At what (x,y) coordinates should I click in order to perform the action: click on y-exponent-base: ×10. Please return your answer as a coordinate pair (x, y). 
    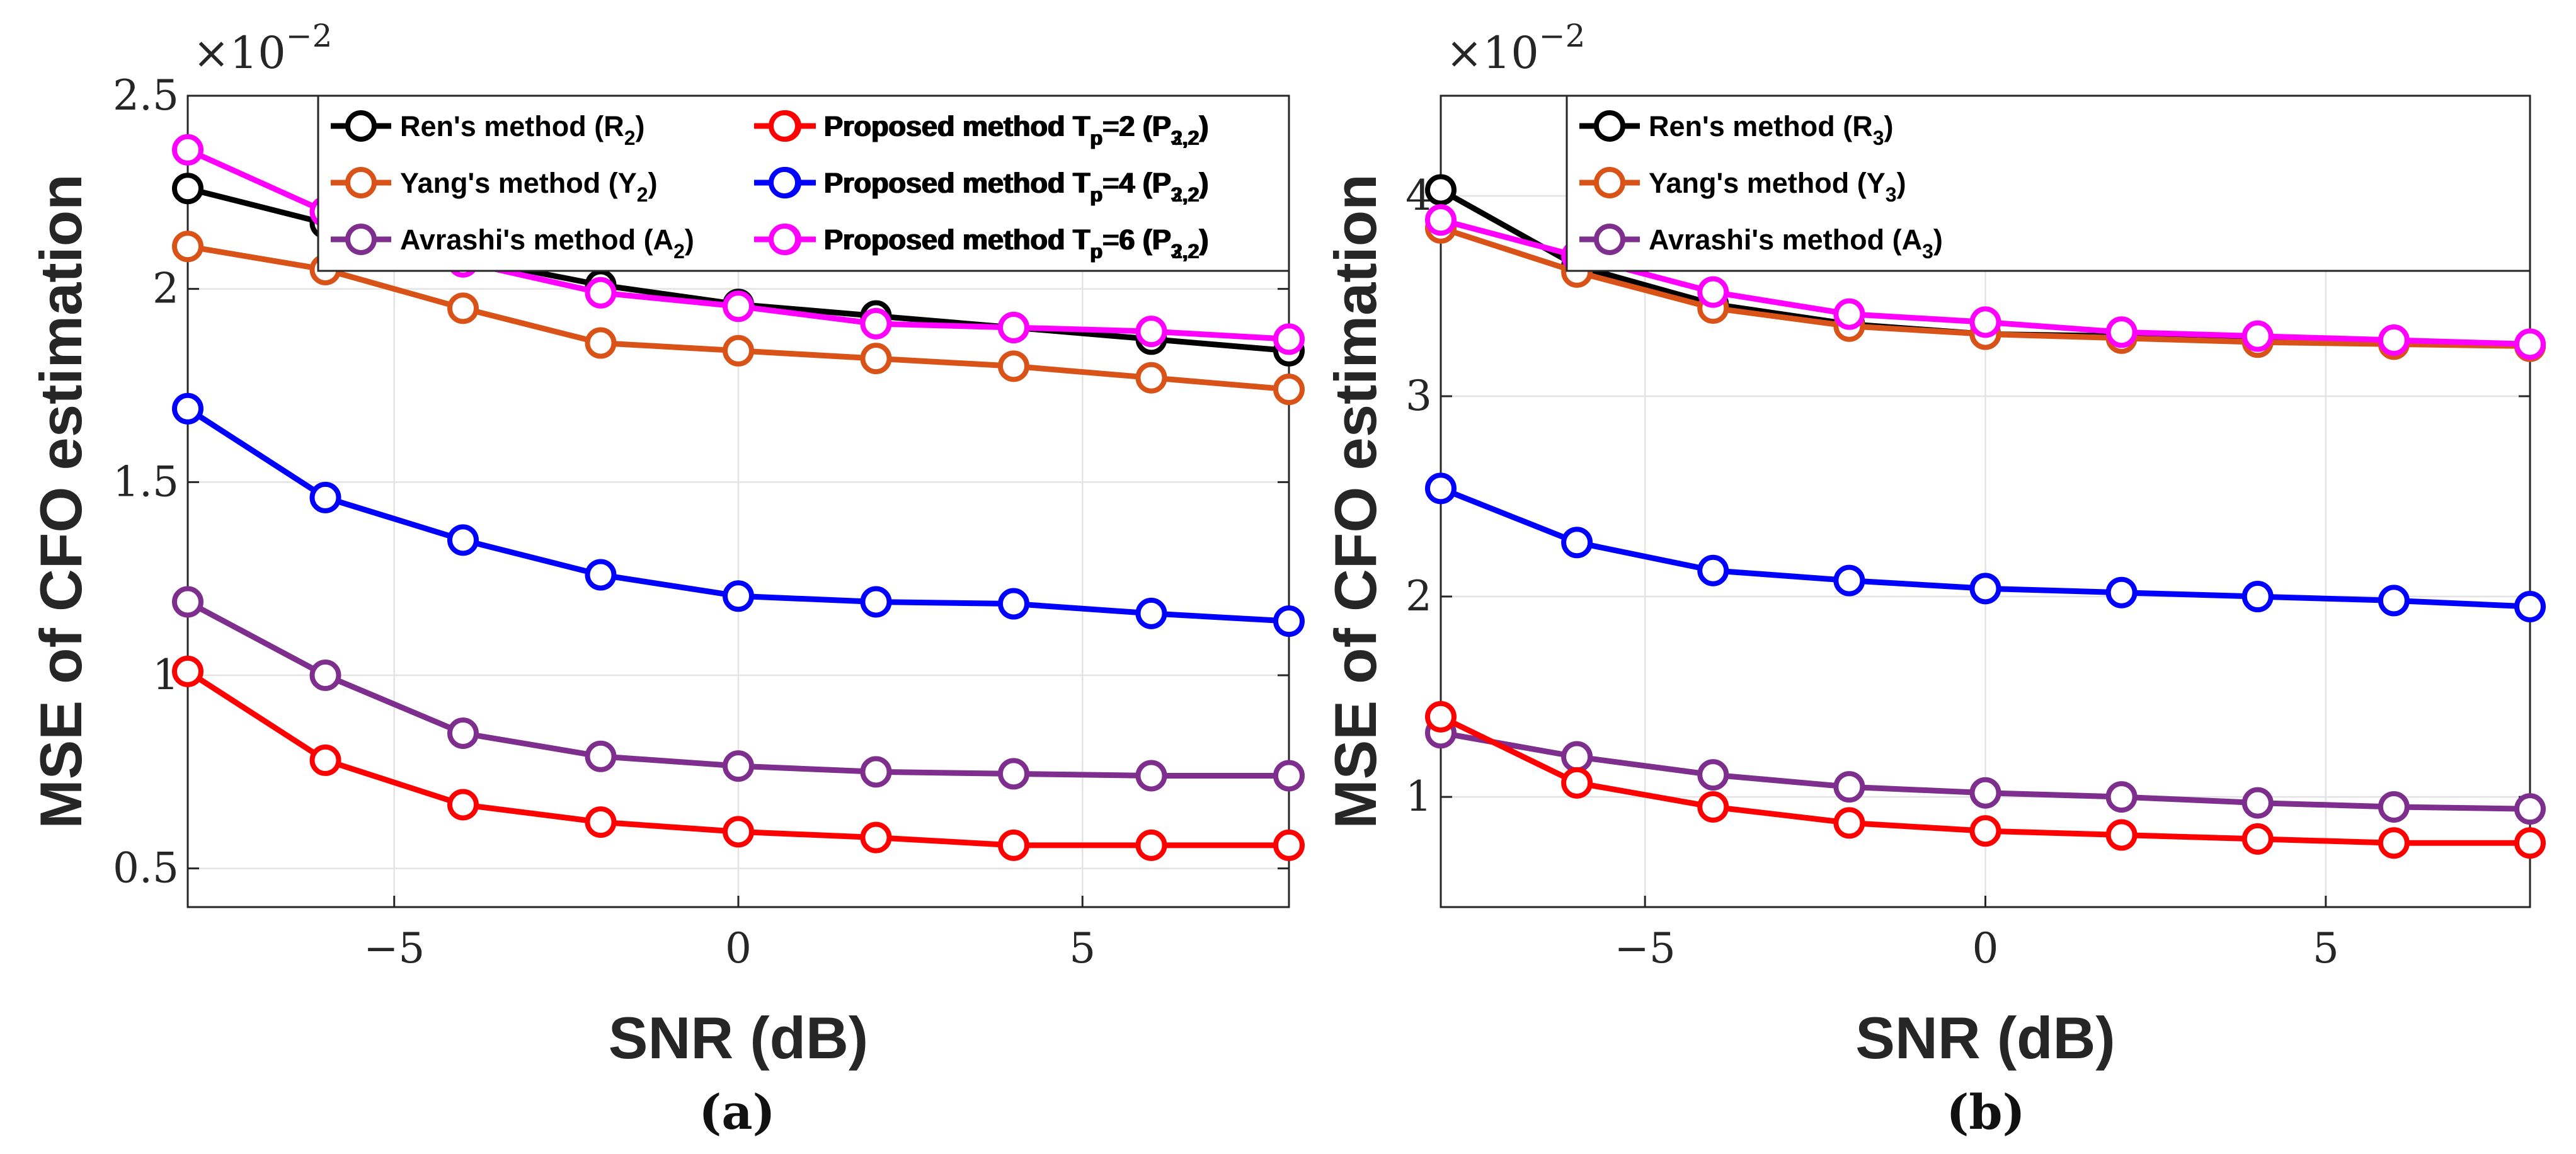
    Looking at the image, I should click on (239, 53).